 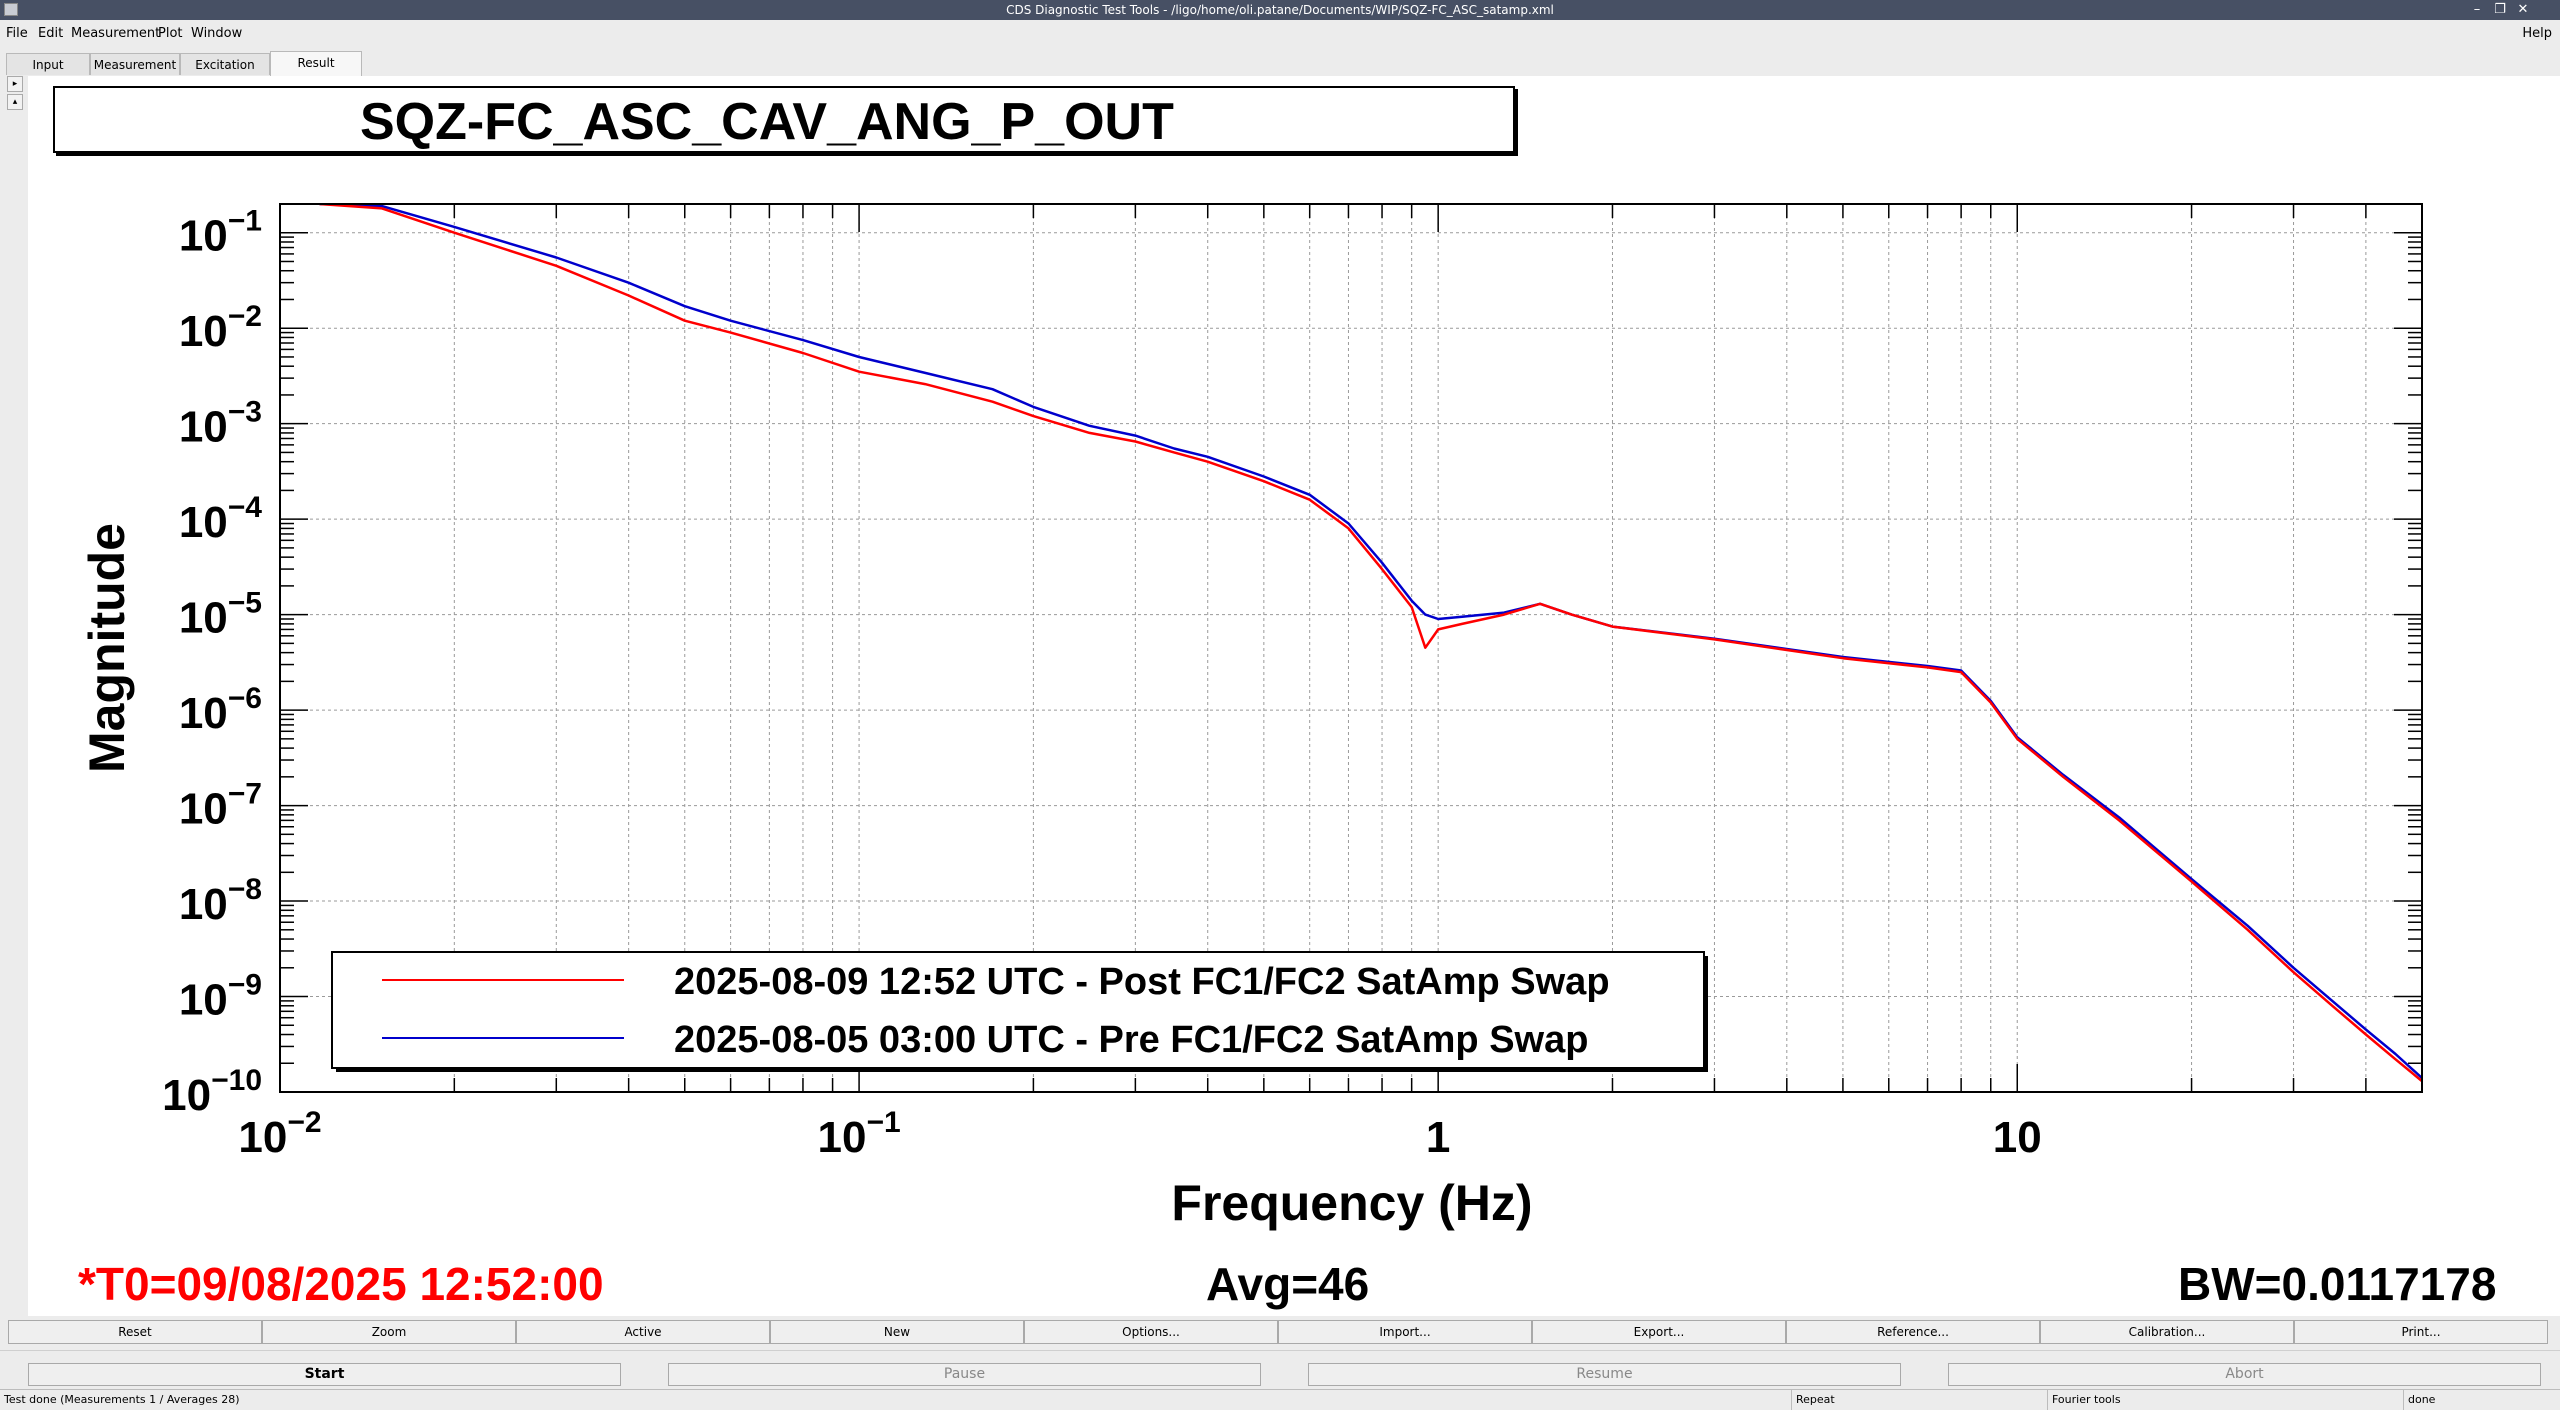 I want to click on y-axis-label: Magnitude, so click(x=107, y=648).